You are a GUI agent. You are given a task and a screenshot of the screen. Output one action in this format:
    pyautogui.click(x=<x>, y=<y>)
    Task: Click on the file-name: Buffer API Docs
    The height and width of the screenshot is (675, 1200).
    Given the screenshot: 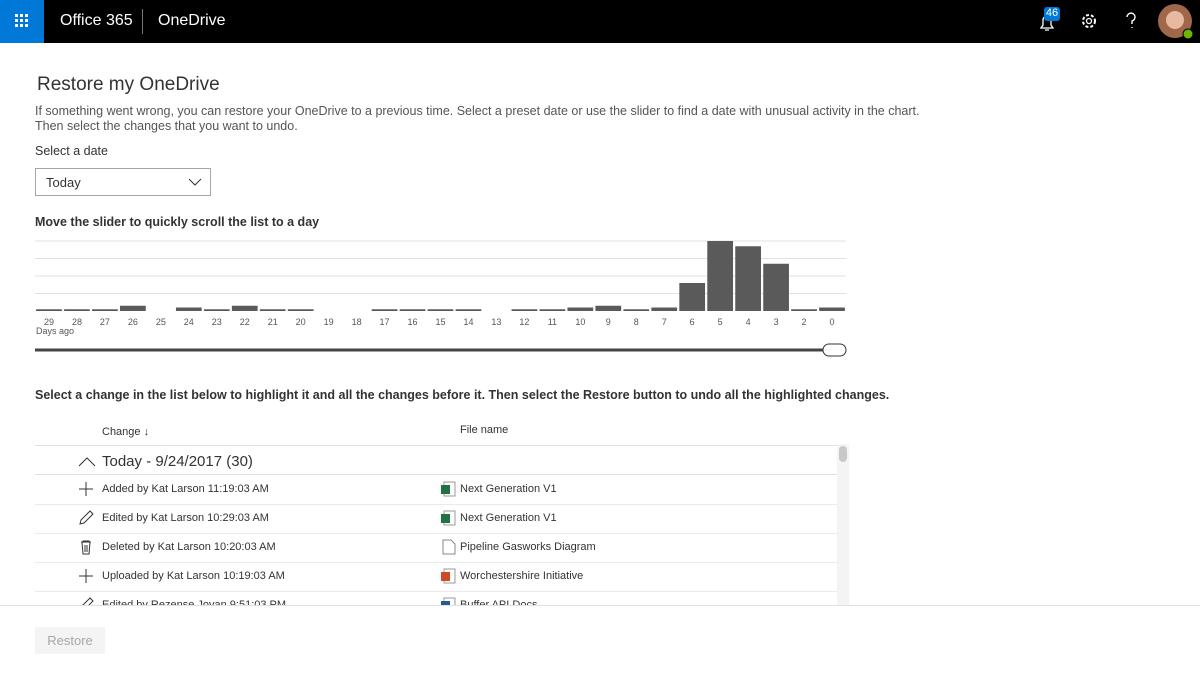 What is the action you would take?
    pyautogui.click(x=499, y=602)
    